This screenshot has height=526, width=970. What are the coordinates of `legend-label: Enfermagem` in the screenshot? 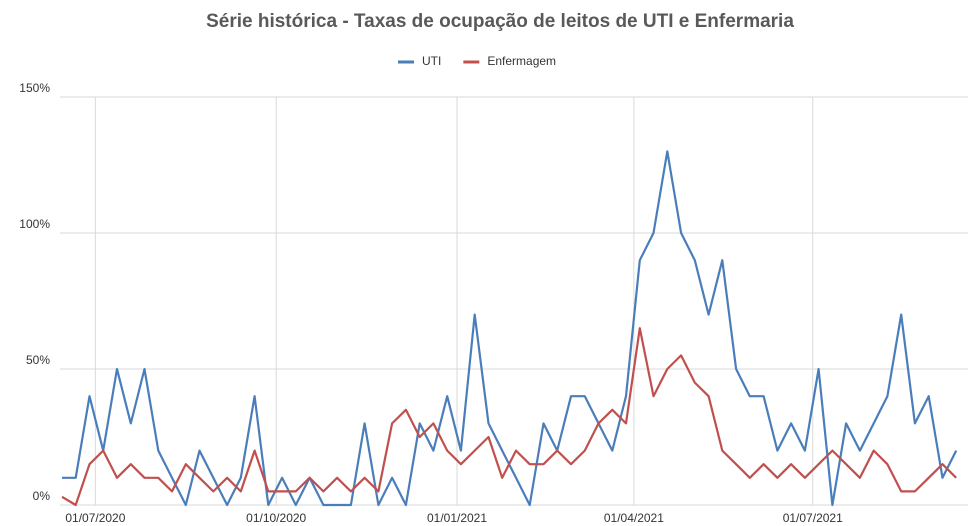 It's located at (521, 61).